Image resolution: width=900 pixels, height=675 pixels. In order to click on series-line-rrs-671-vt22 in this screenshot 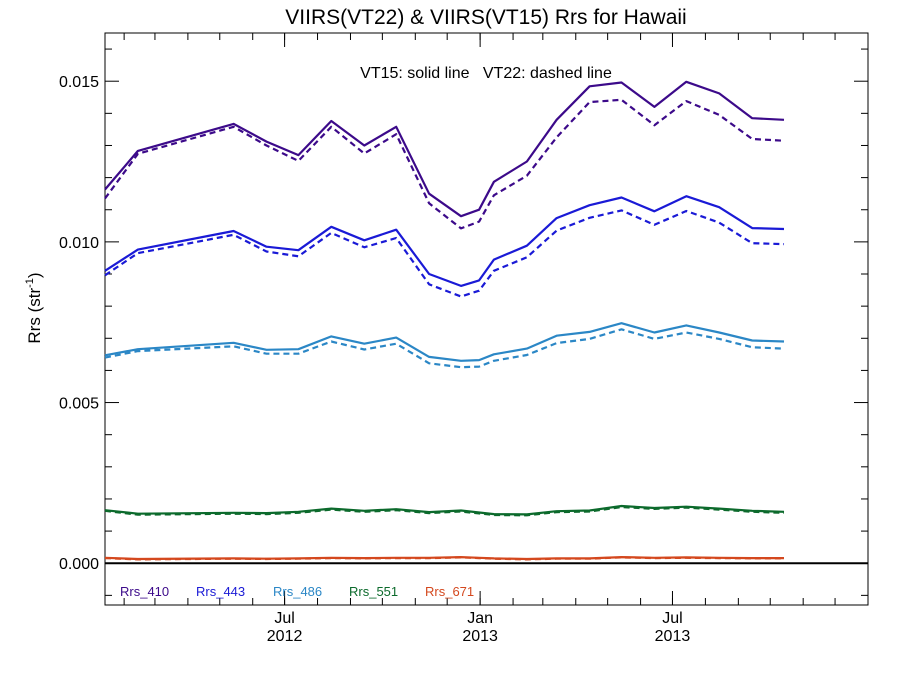, I will do `click(444, 558)`.